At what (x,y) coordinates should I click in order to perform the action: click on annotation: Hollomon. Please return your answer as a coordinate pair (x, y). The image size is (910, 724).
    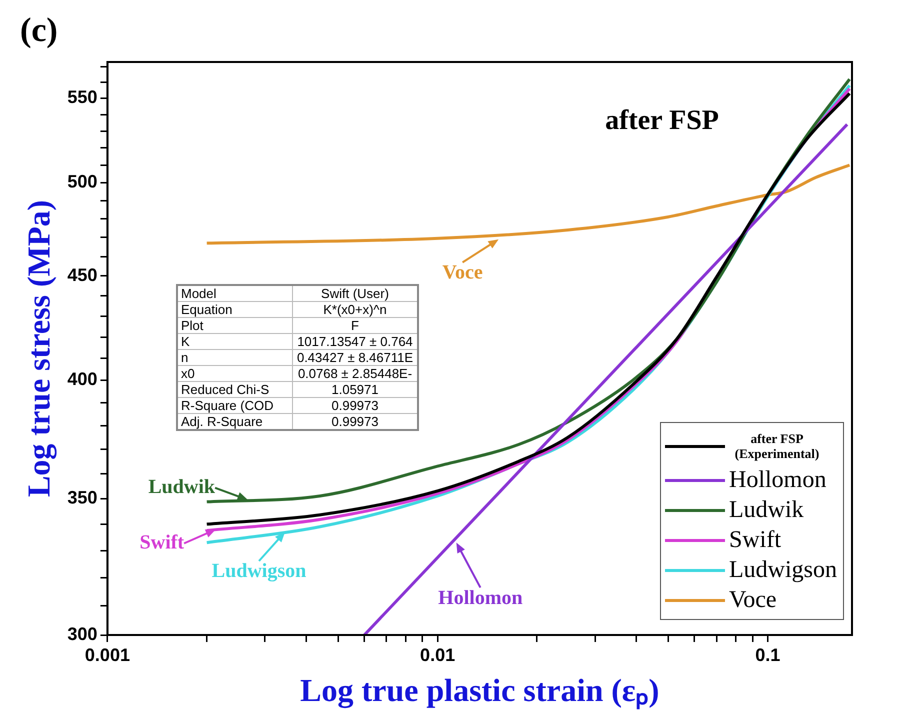
    Looking at the image, I should click on (480, 597).